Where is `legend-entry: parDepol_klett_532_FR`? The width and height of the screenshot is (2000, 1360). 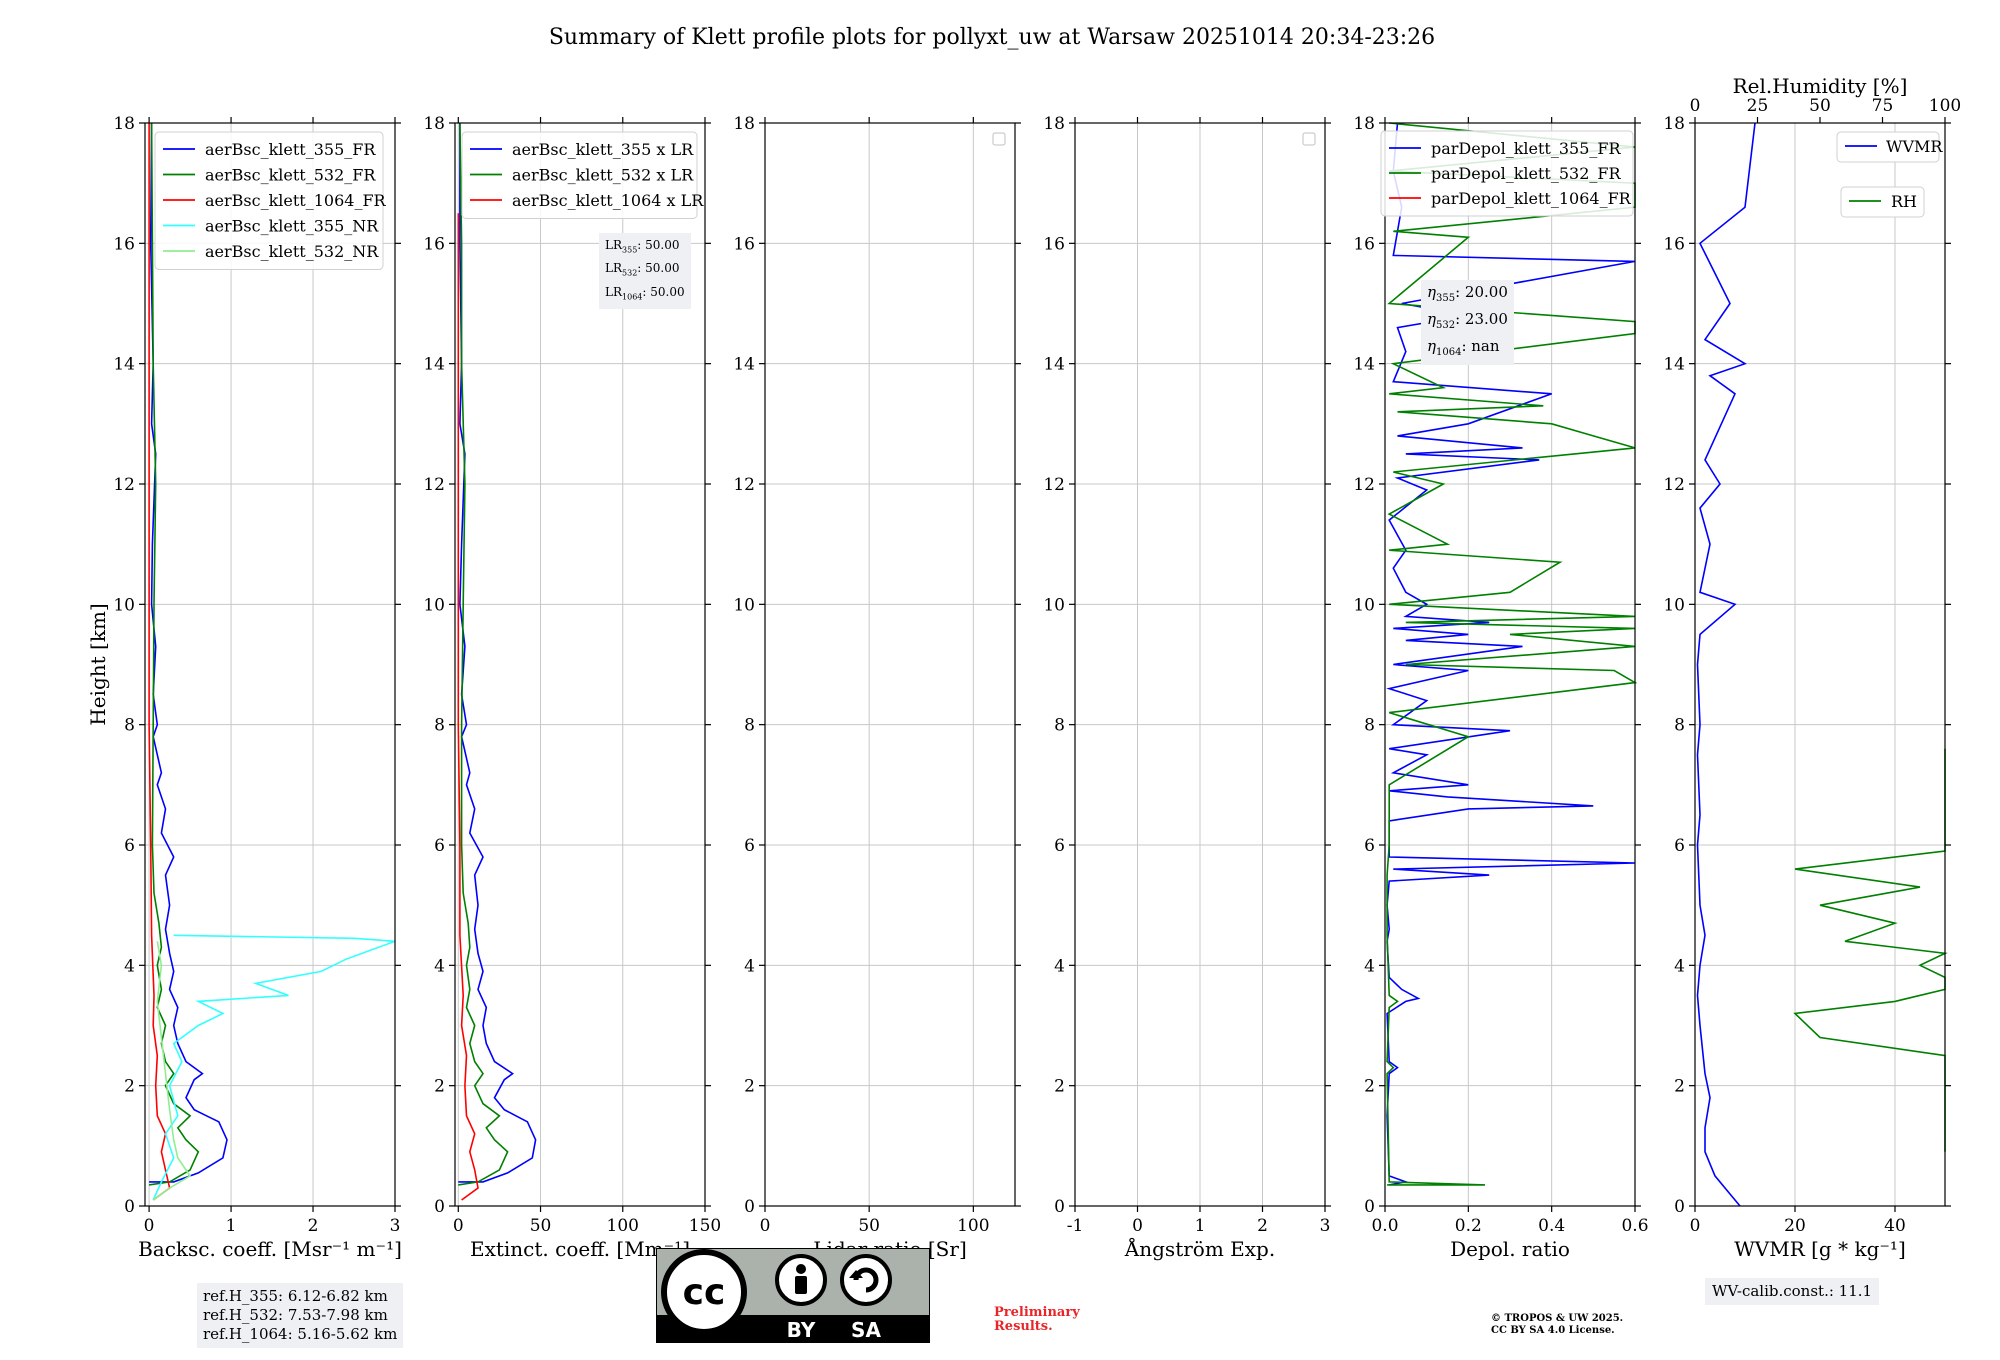
legend-entry: parDepol_klett_532_FR is located at coordinates (1526, 173).